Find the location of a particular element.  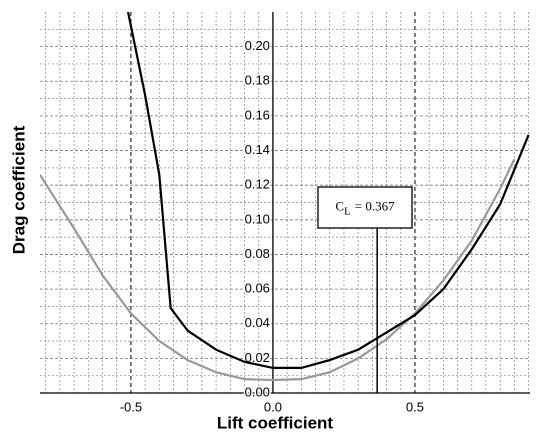

annotation-value: = 0.367 is located at coordinates (375, 205).